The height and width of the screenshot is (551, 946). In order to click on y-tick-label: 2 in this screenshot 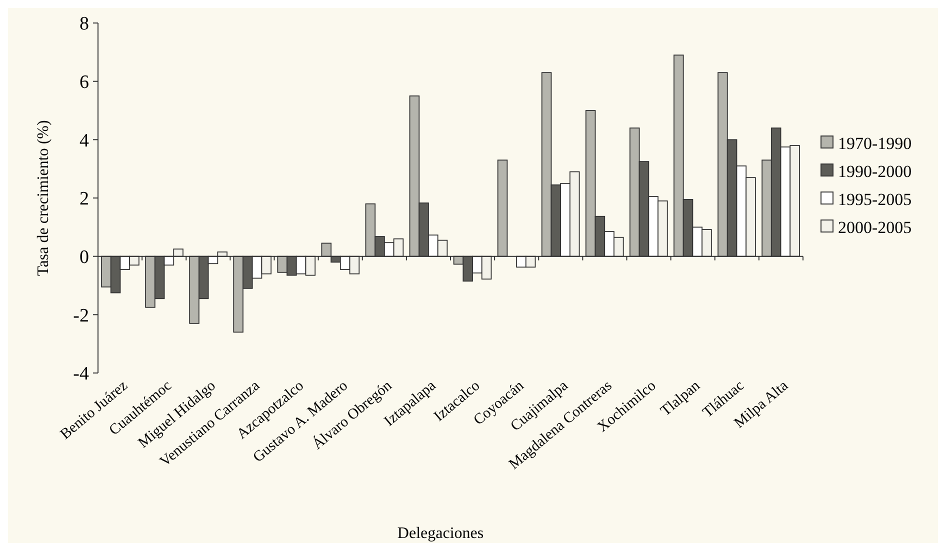, I will do `click(84, 199)`.